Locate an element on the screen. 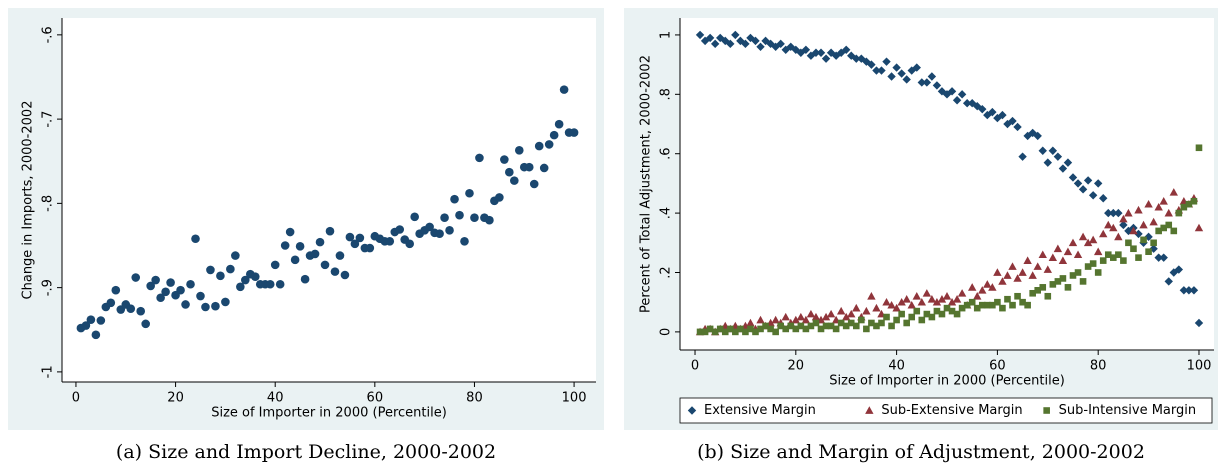 The width and height of the screenshot is (1224, 470). y-axis-title: Percent of Total Adjustment, 2000-2002 is located at coordinates (646, 184).